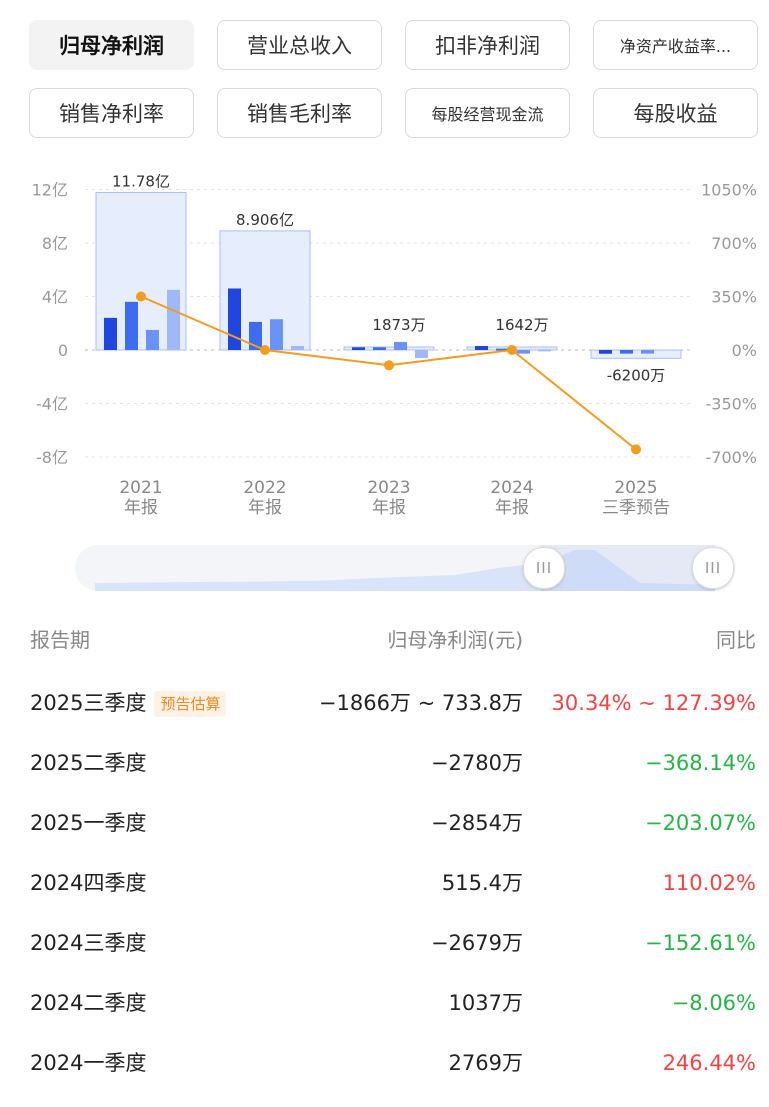  Describe the element at coordinates (265, 220) in the screenshot. I see `annual-value-label: 8.906亿` at that location.